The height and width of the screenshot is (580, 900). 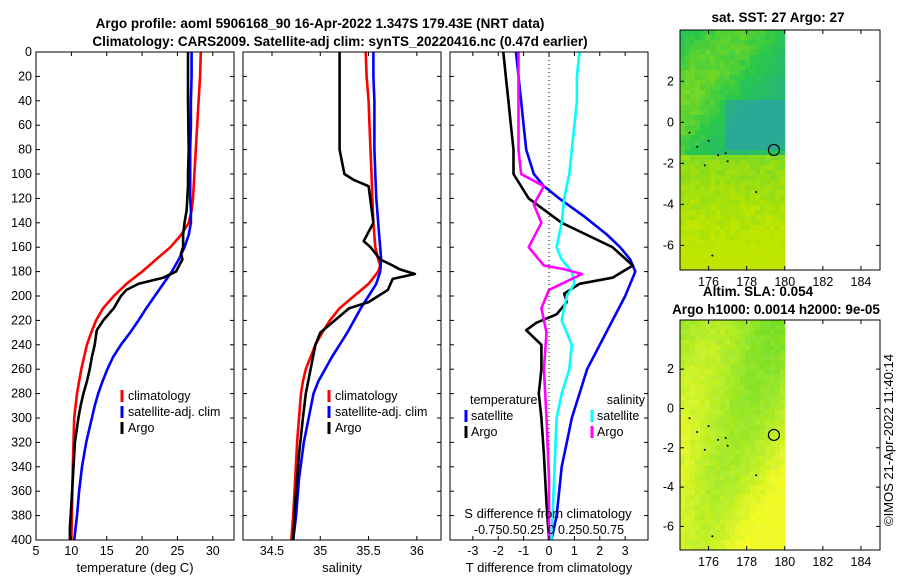 I want to click on y-tick-label: 200, so click(x=21, y=296).